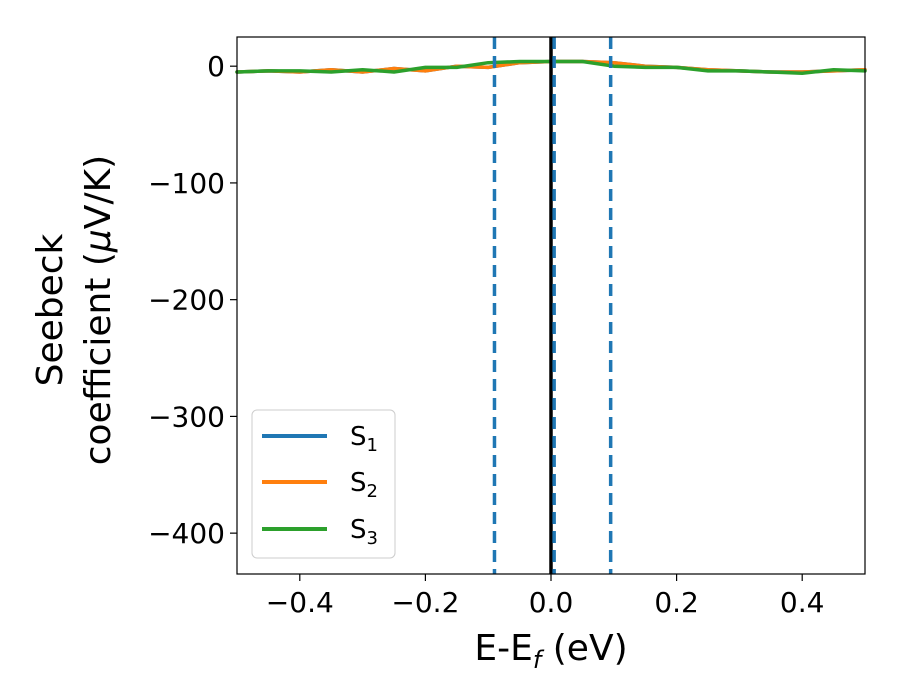 Image resolution: width=900 pixels, height=700 pixels. What do you see at coordinates (364, 485) in the screenshot?
I see `legend-label-s2: S2` at bounding box center [364, 485].